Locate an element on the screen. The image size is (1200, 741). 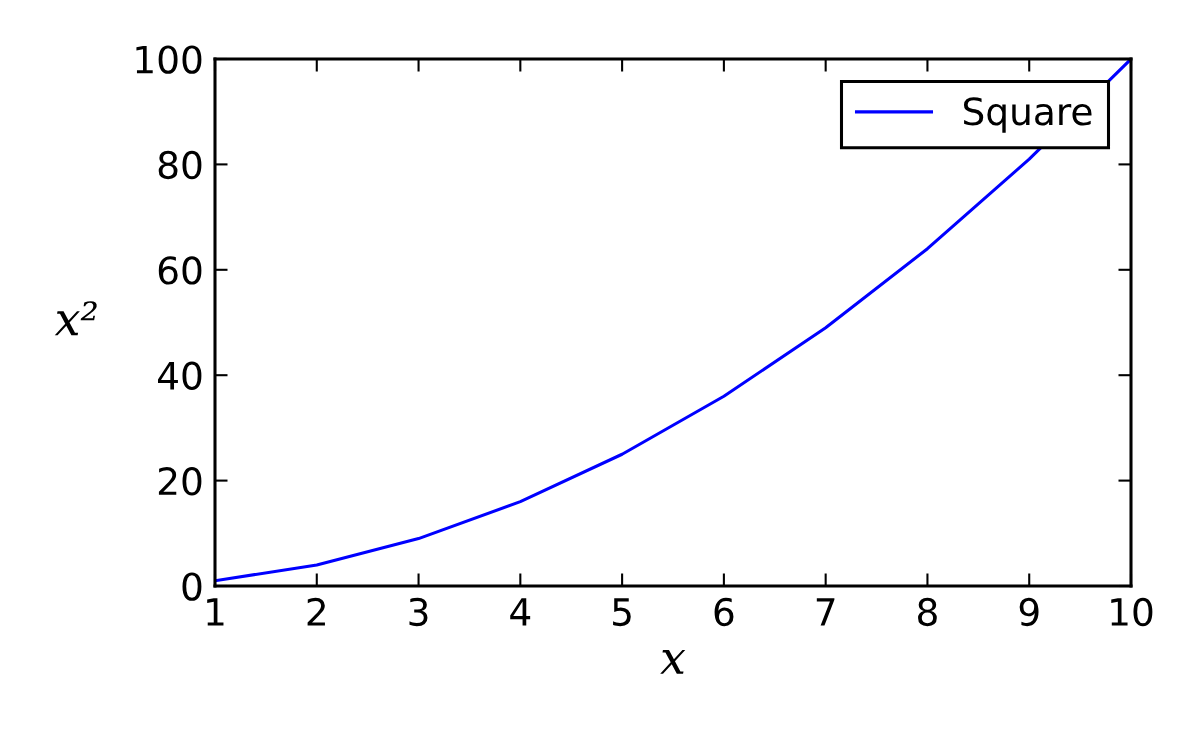
y-axis-title: x² is located at coordinates (75, 318).